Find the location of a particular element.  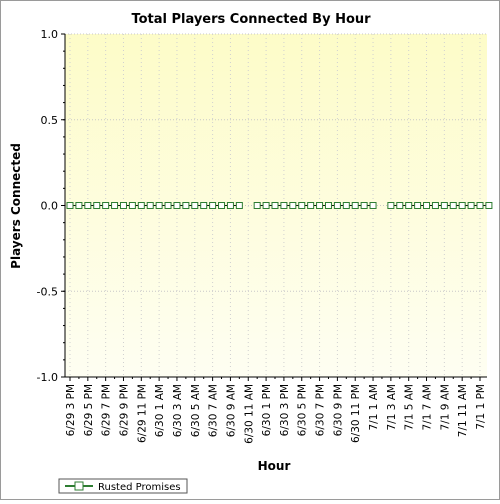

x-tick-label: 7/1 5 AM is located at coordinates (410, 407).